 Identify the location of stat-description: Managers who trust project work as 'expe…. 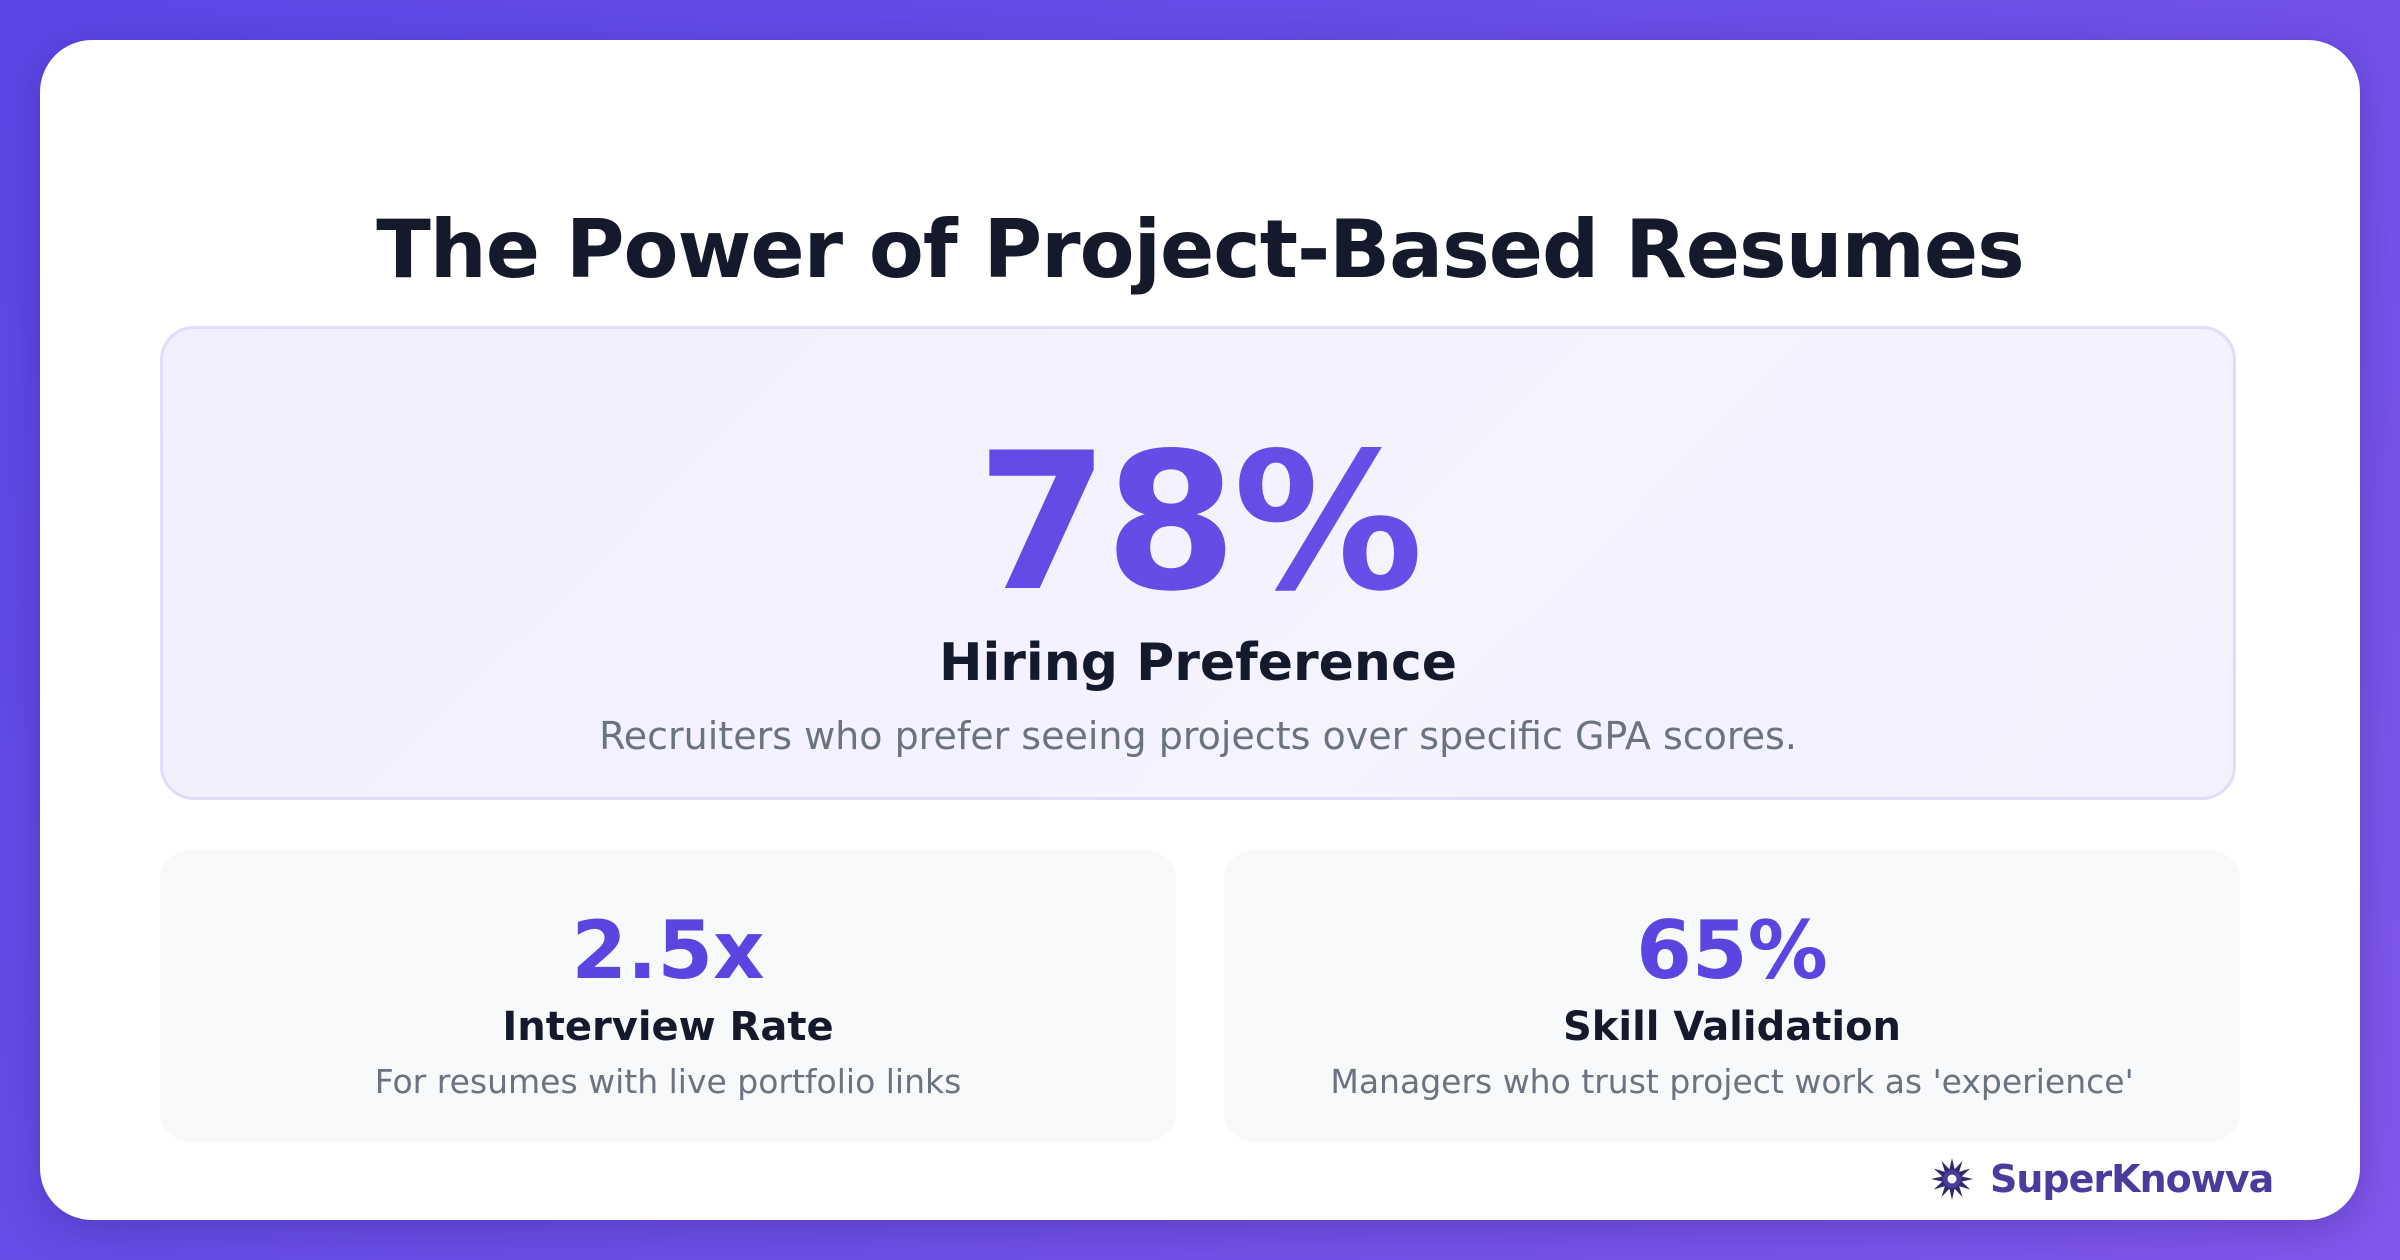
(1732, 1081).